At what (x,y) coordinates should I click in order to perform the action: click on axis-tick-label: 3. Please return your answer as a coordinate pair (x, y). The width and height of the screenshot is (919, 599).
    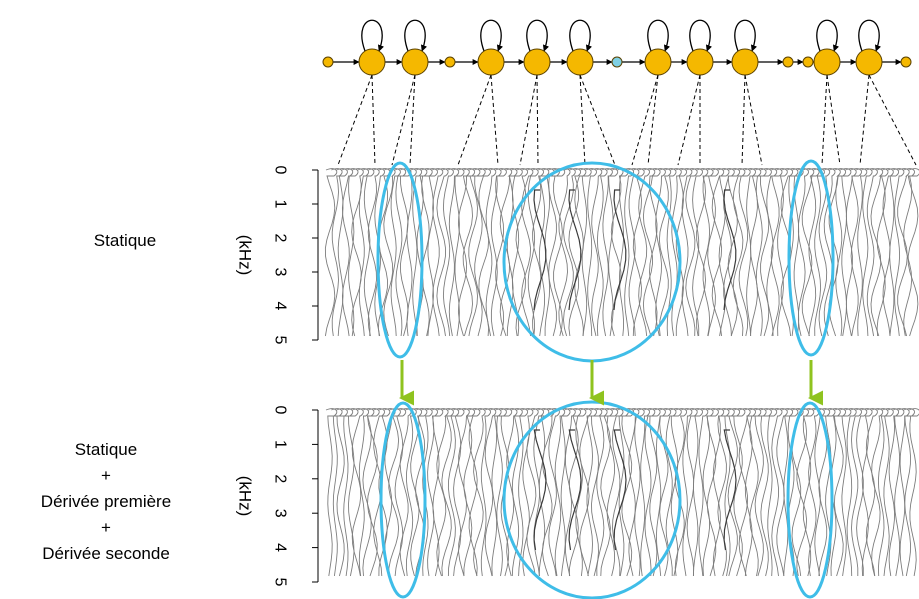
    Looking at the image, I should click on (280, 513).